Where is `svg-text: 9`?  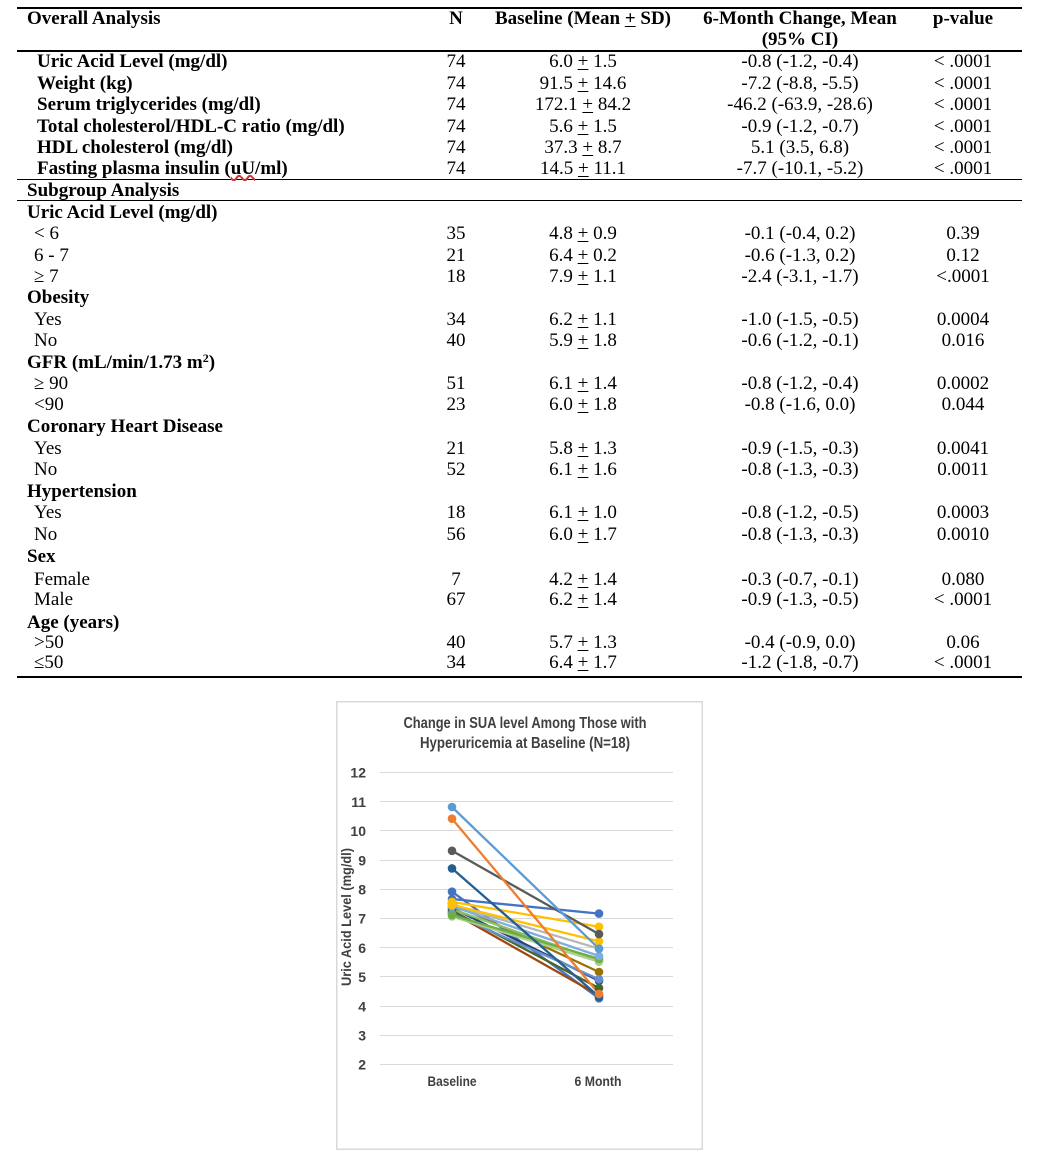 svg-text: 9 is located at coordinates (362, 860).